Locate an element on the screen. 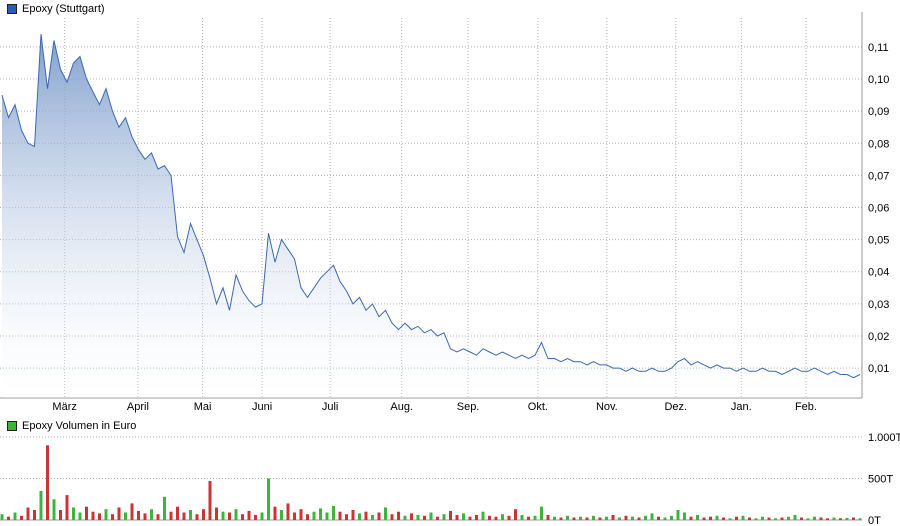 The image size is (900, 526). svg-text: 0,08 is located at coordinates (878, 144).